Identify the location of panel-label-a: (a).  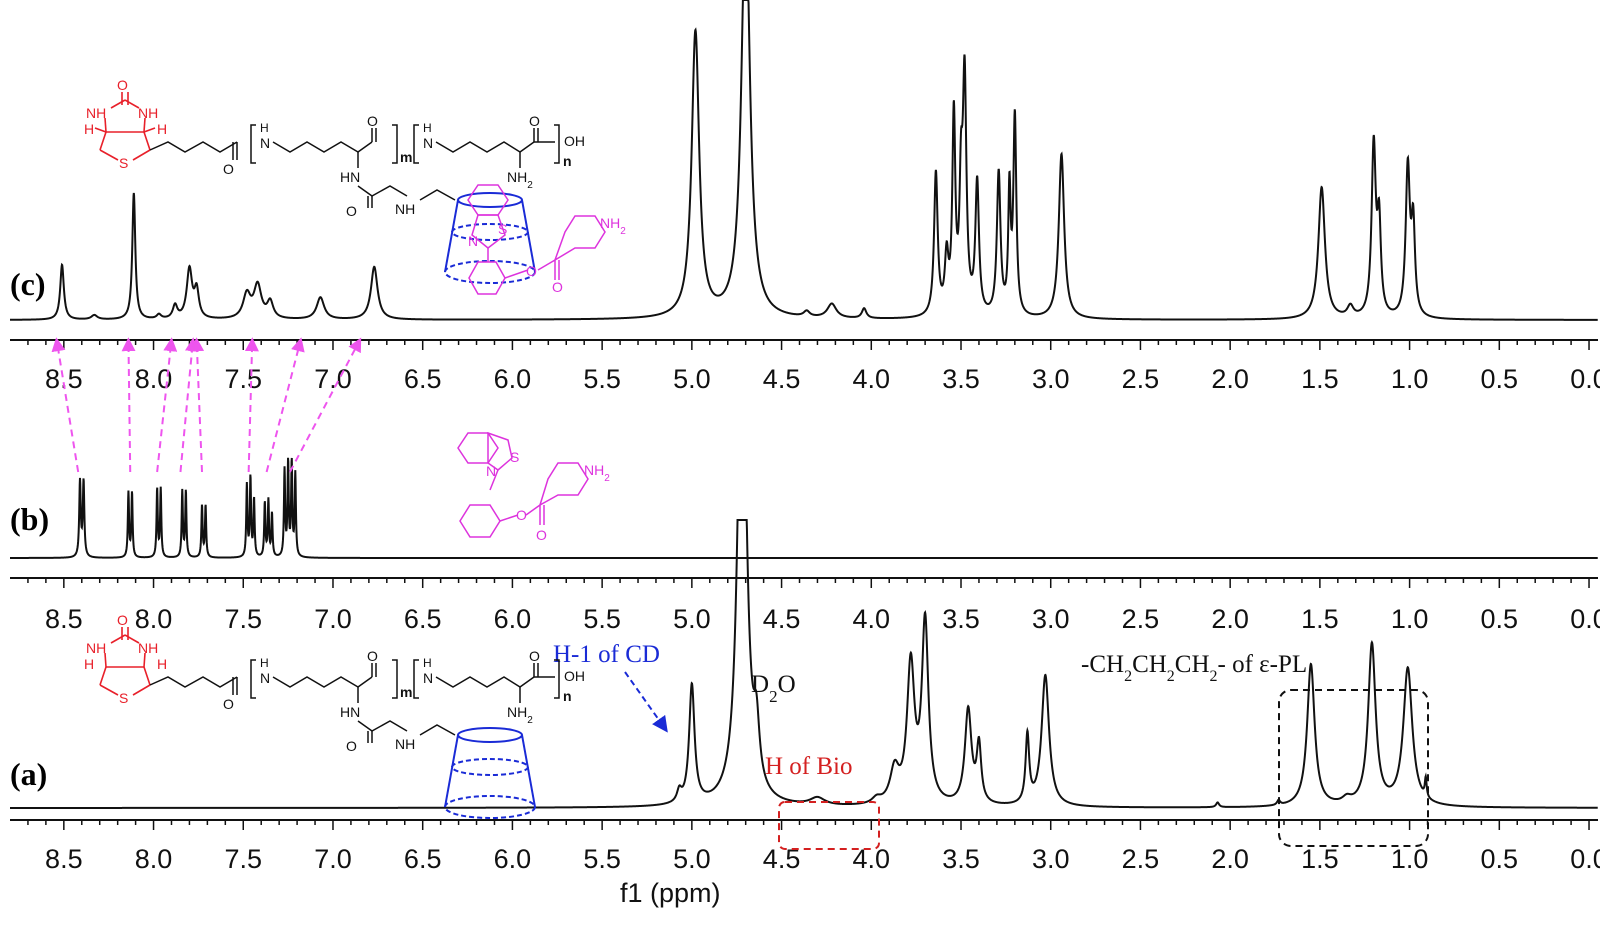
(28, 774).